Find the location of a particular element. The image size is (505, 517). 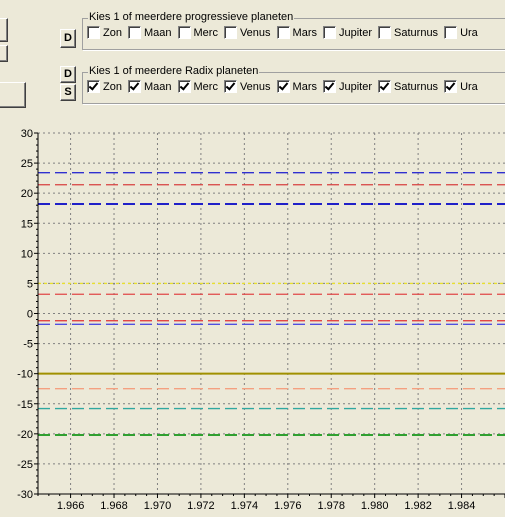

radix-checkbox-jupiter: Jupiter is located at coordinates (350, 86).